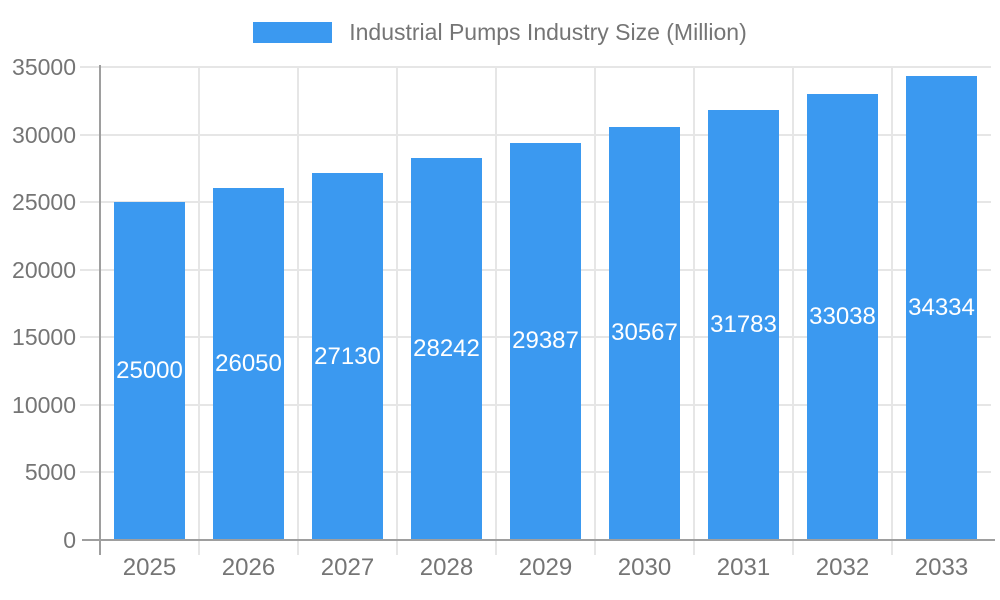 The height and width of the screenshot is (600, 1000). Describe the element at coordinates (44, 134) in the screenshot. I see `y-tick-label: 30000` at that location.